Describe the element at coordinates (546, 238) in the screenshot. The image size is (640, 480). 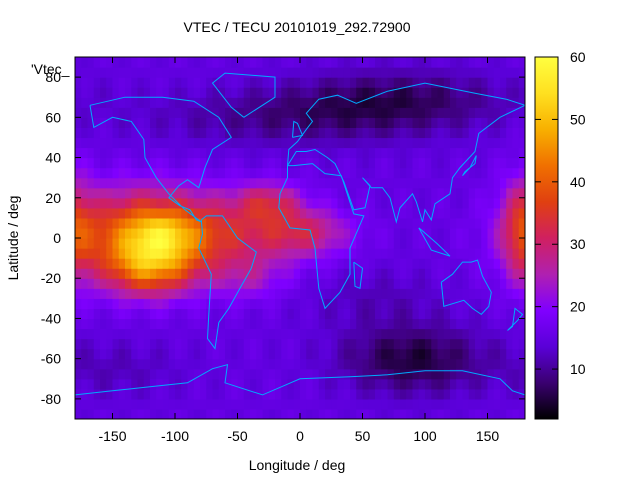
I see `colorbar` at that location.